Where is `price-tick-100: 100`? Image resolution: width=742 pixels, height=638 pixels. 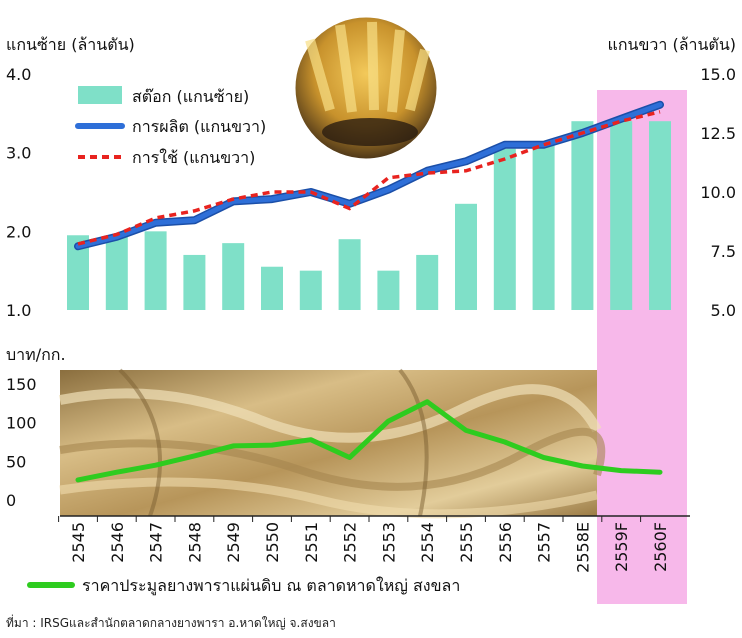 price-tick-100: 100 is located at coordinates (21, 423).